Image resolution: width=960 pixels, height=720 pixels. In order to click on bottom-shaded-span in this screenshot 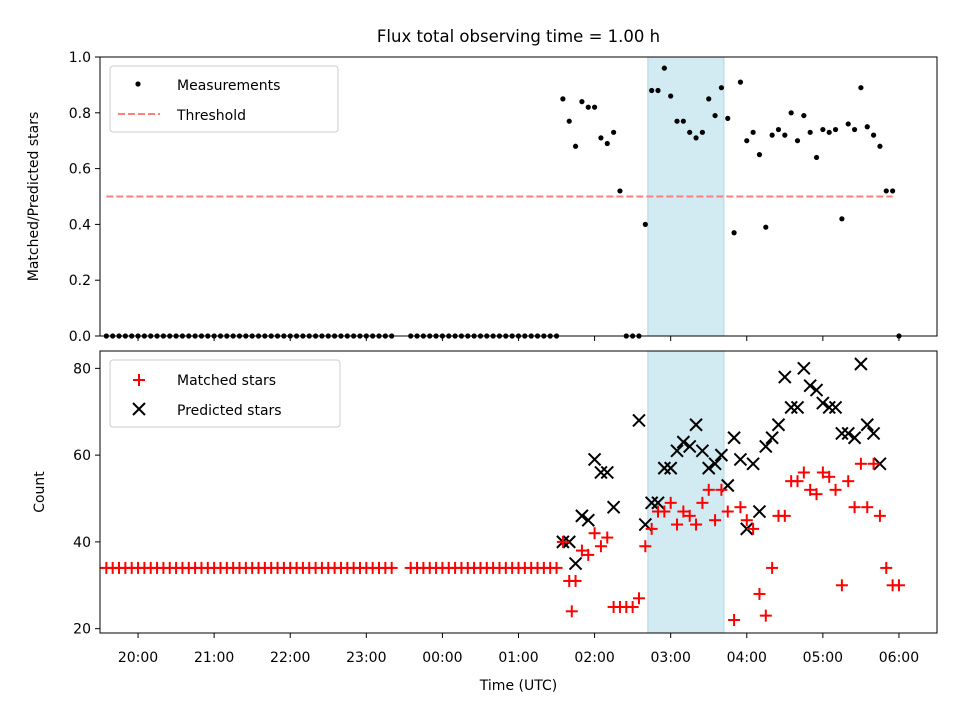, I will do `click(686, 492)`.